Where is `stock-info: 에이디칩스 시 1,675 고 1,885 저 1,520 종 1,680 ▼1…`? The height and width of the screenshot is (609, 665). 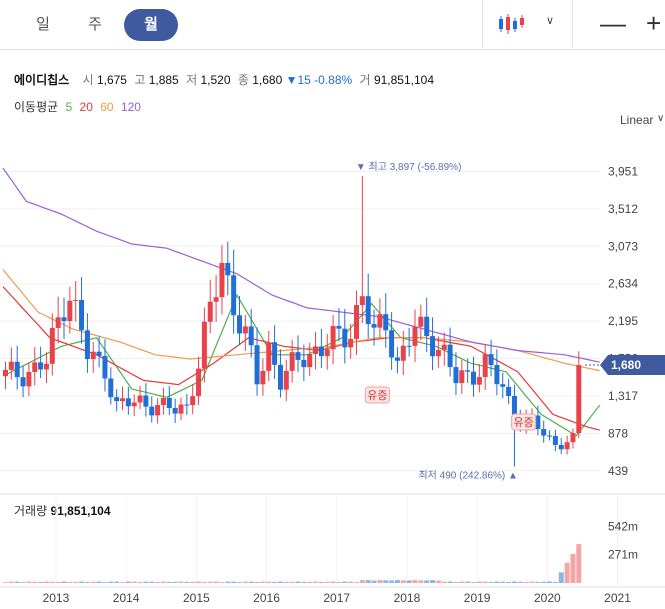
stock-info: 에이디칩스 시 1,675 고 1,885 저 1,520 종 1,680 ▼1… is located at coordinates (224, 79).